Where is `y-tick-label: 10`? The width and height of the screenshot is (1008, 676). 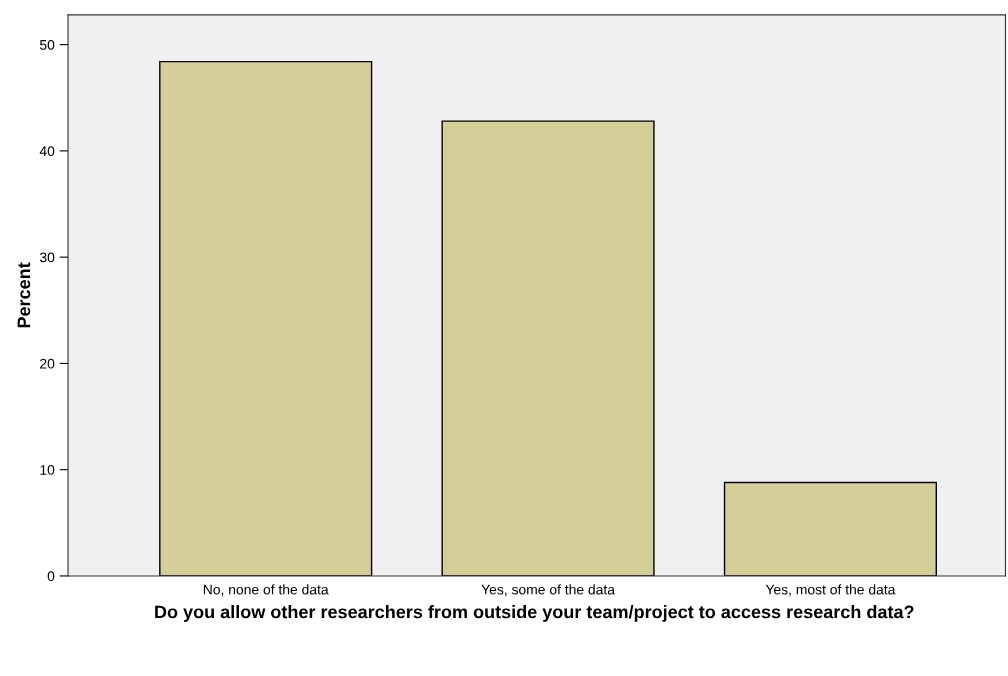
y-tick-label: 10 is located at coordinates (47, 470).